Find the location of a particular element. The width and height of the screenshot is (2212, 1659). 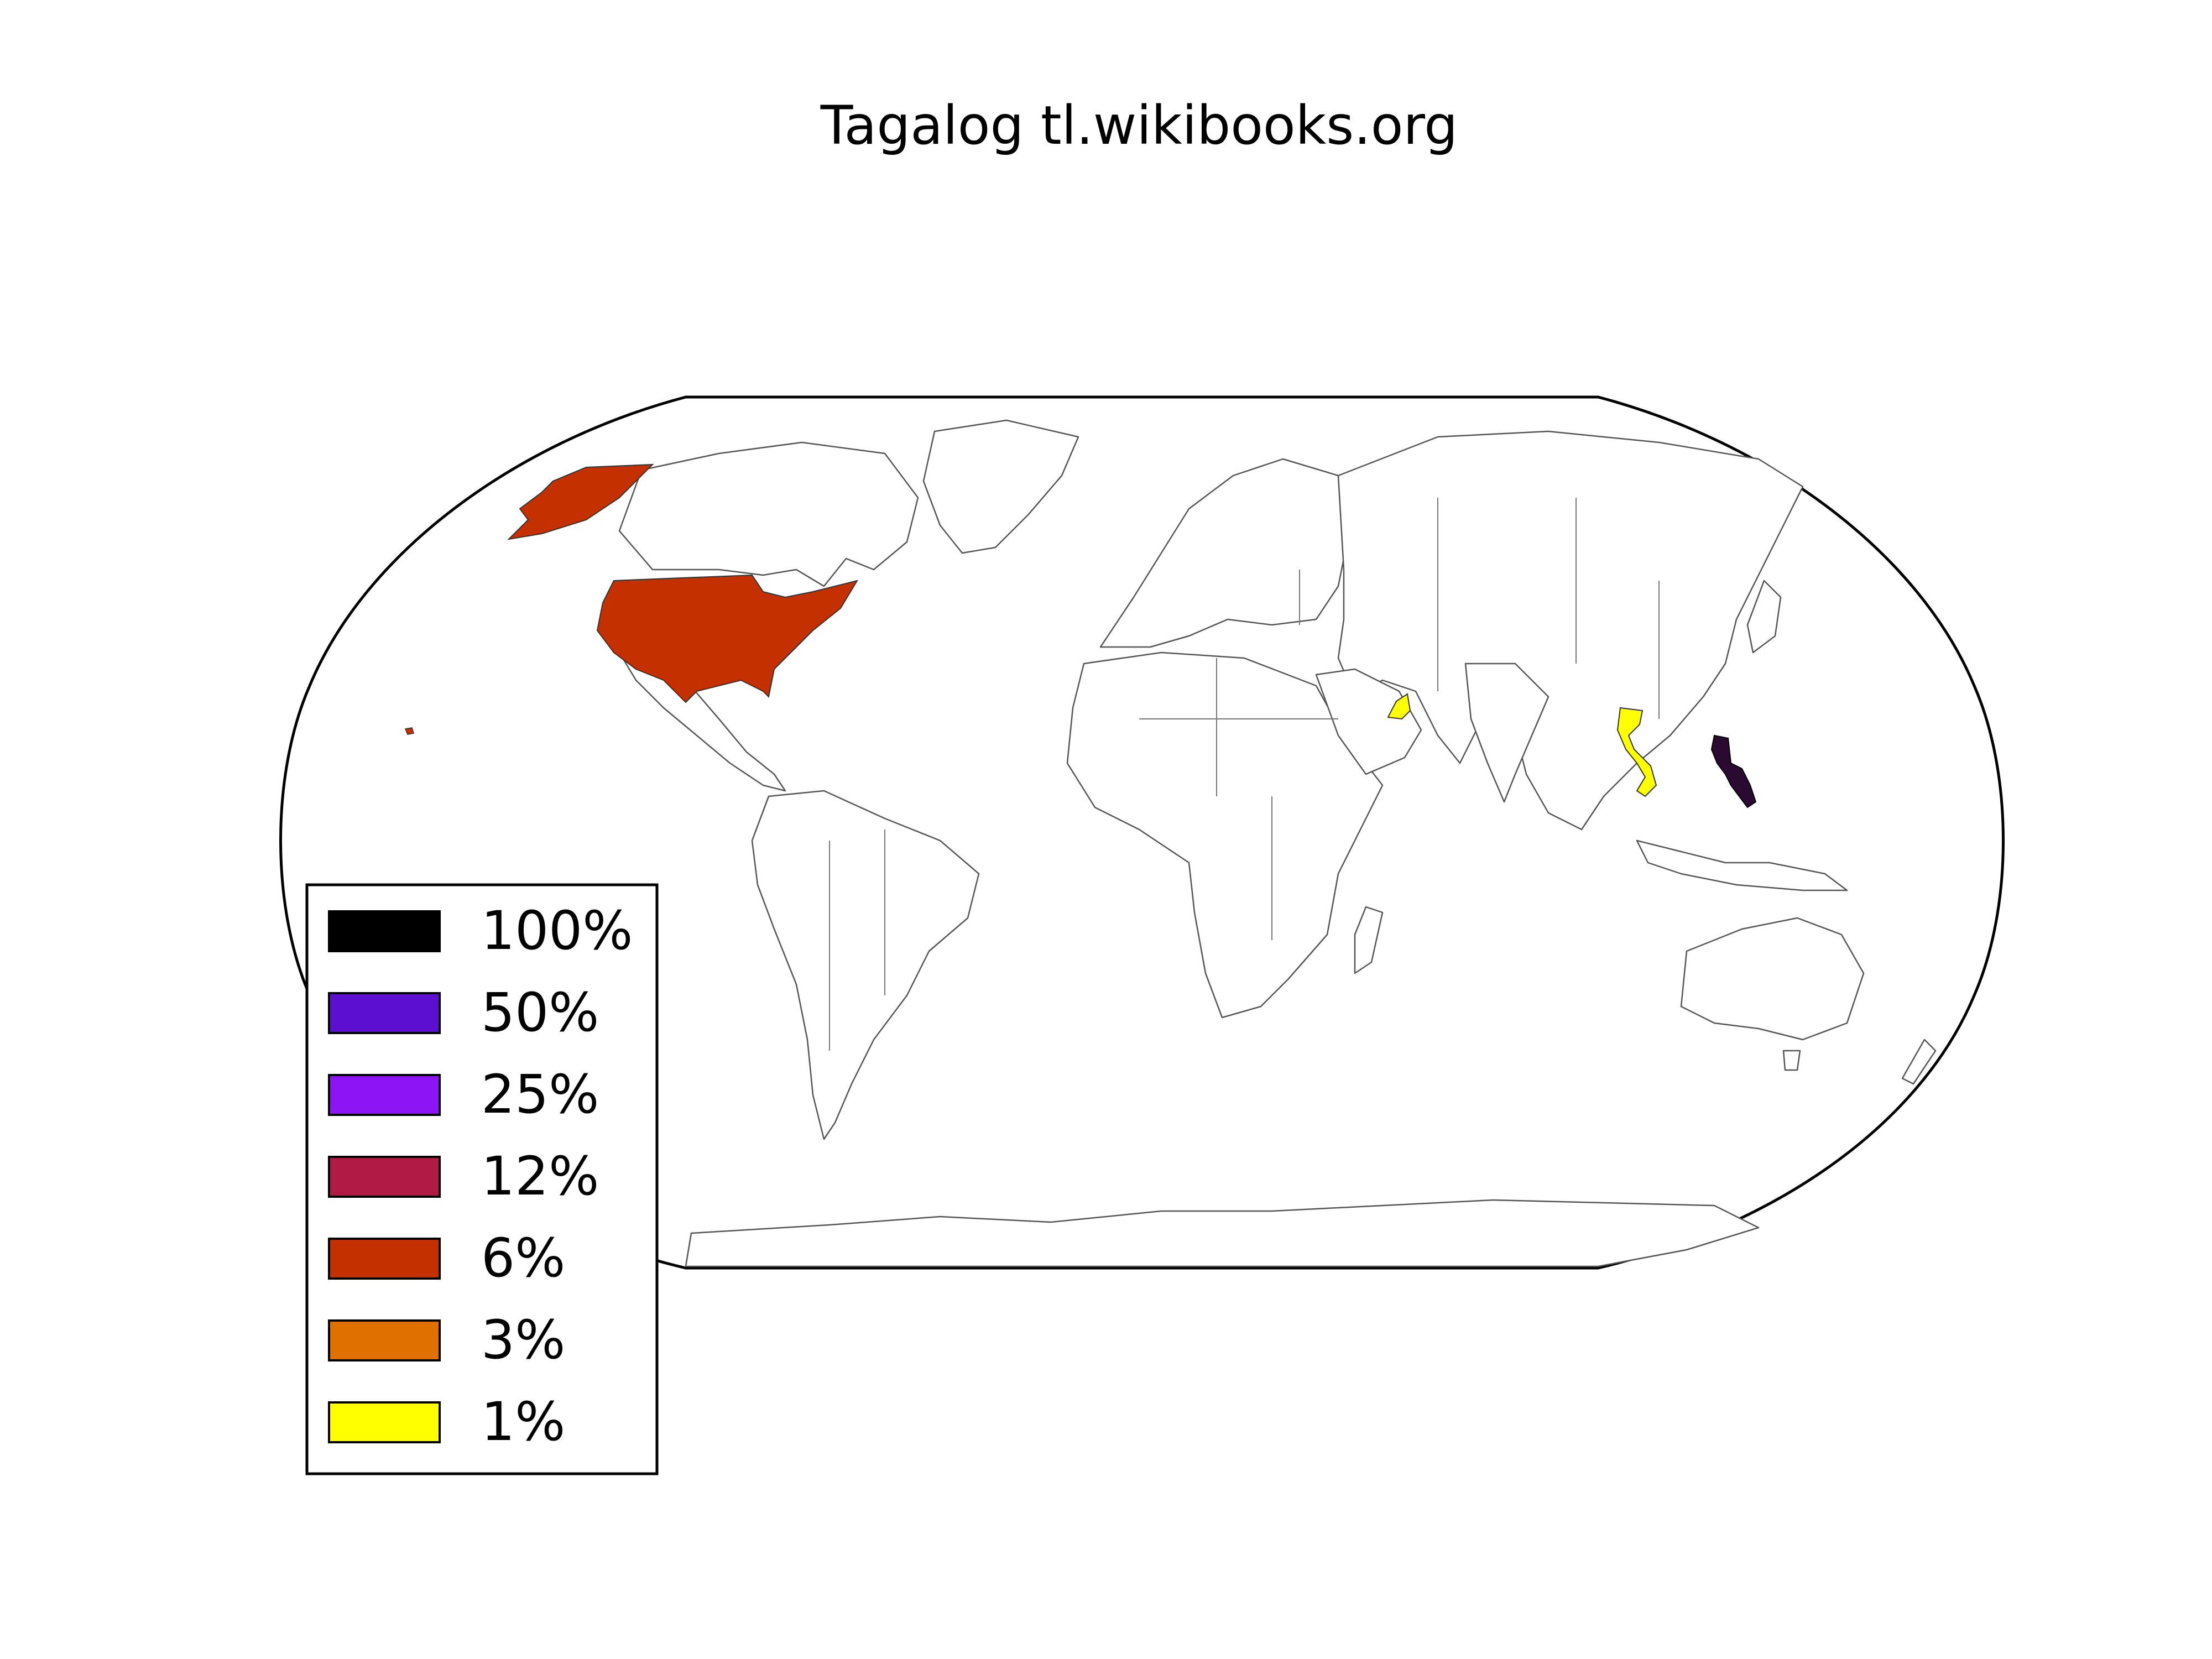

indonesia is located at coordinates (1742, 865).